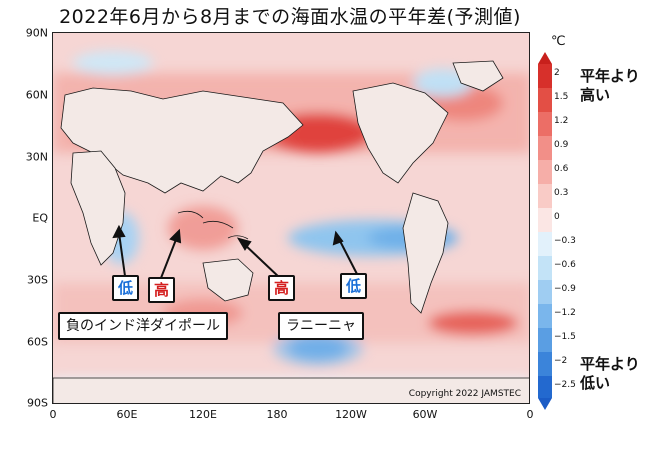 Image resolution: width=650 pixels, height=456 pixels. What do you see at coordinates (565, 337) in the screenshot?
I see `colorbar-tick: −1.5` at bounding box center [565, 337].